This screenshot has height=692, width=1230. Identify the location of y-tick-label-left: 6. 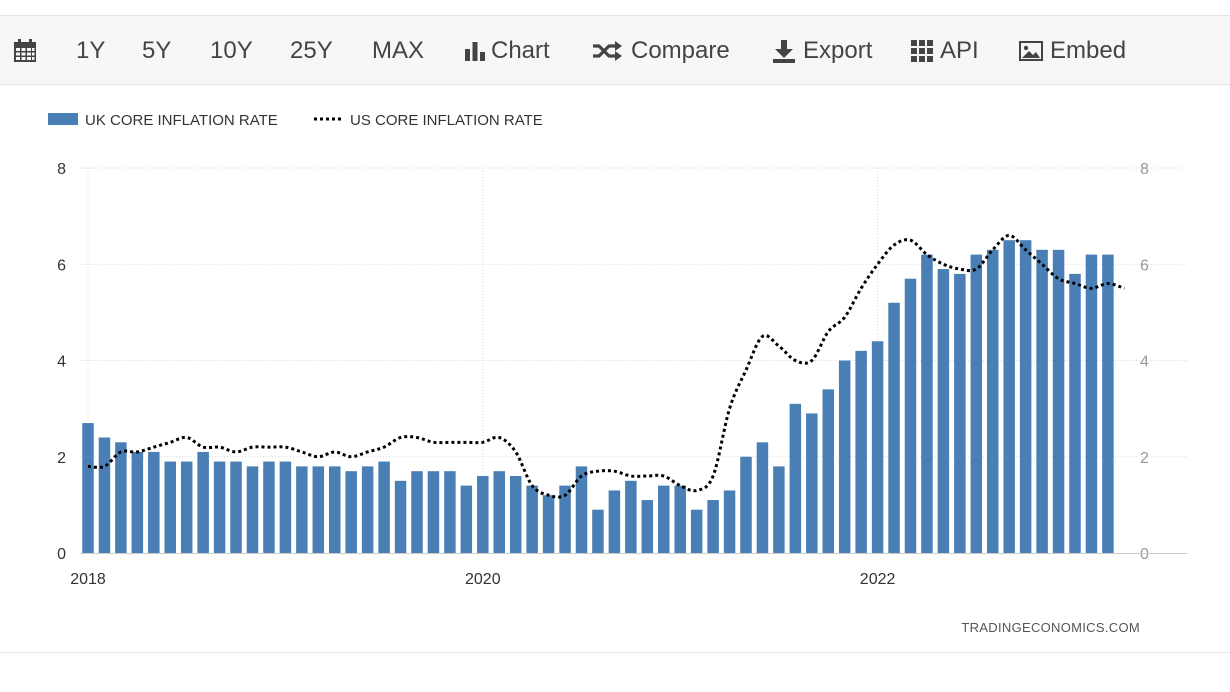
(61, 265).